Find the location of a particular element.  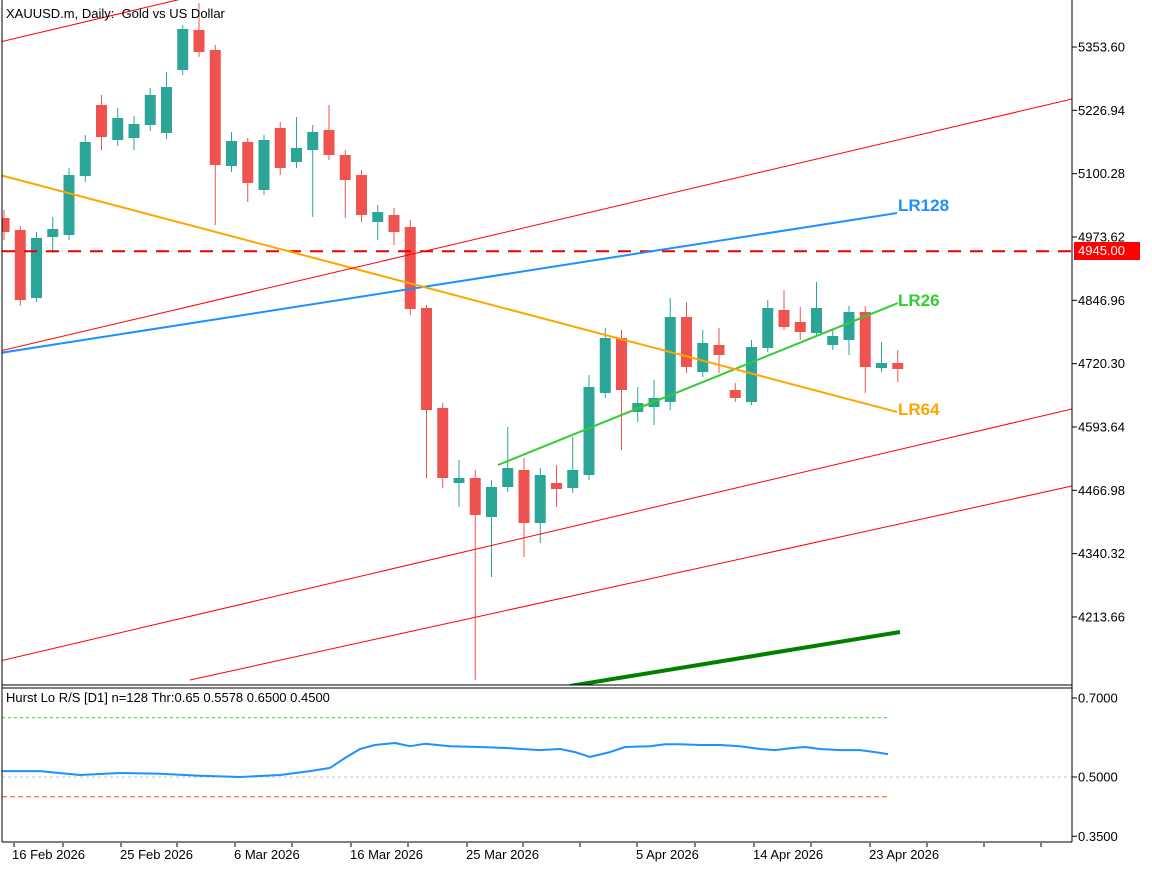

price-axis-label: 4593.64 is located at coordinates (1101, 426).